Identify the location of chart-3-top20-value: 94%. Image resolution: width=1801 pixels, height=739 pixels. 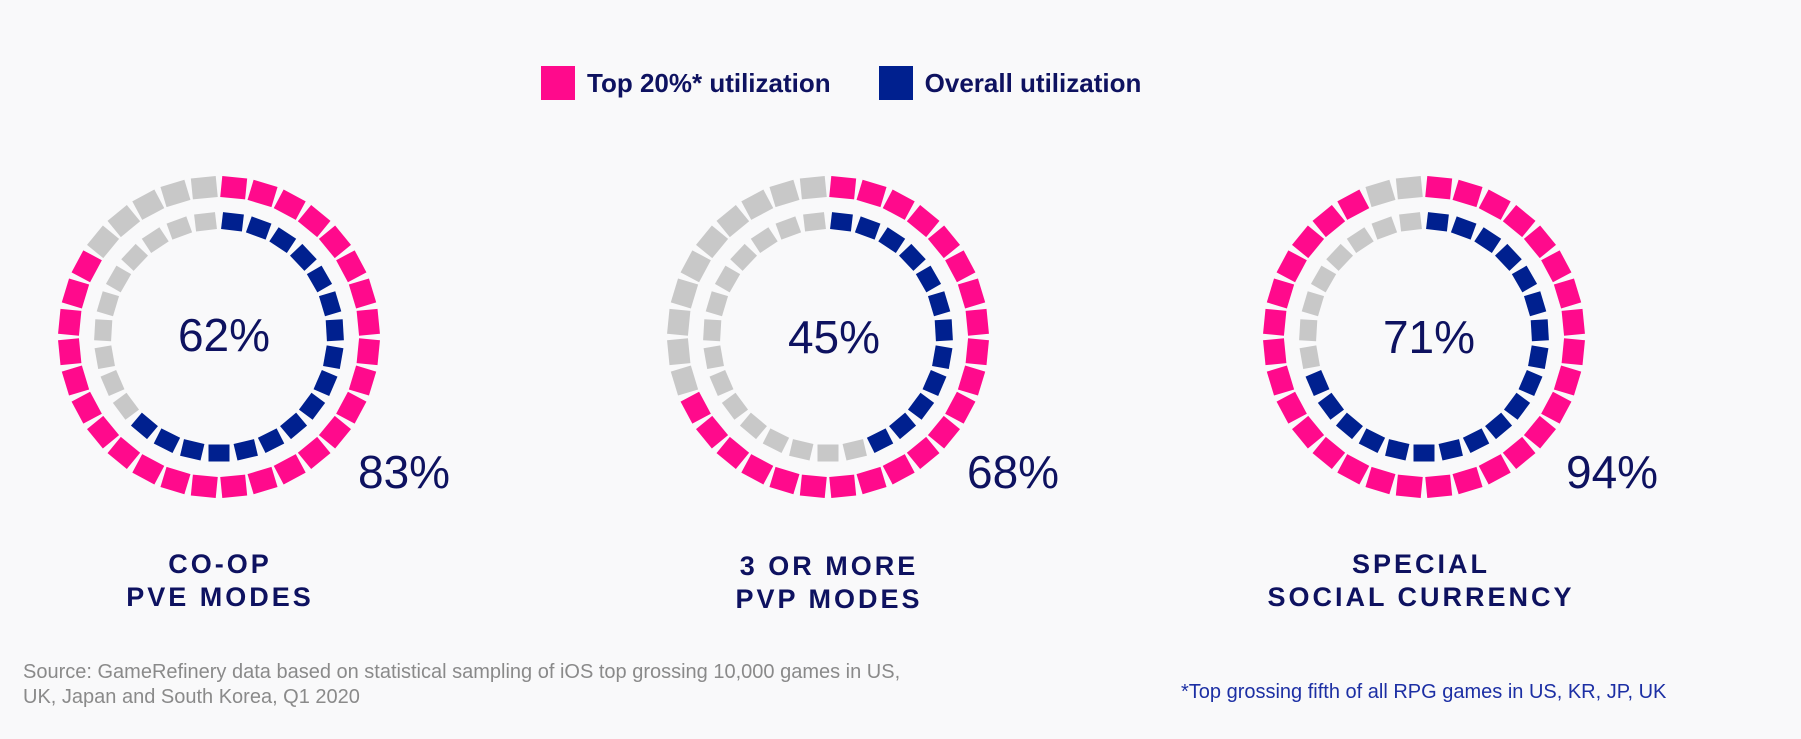
(1612, 472).